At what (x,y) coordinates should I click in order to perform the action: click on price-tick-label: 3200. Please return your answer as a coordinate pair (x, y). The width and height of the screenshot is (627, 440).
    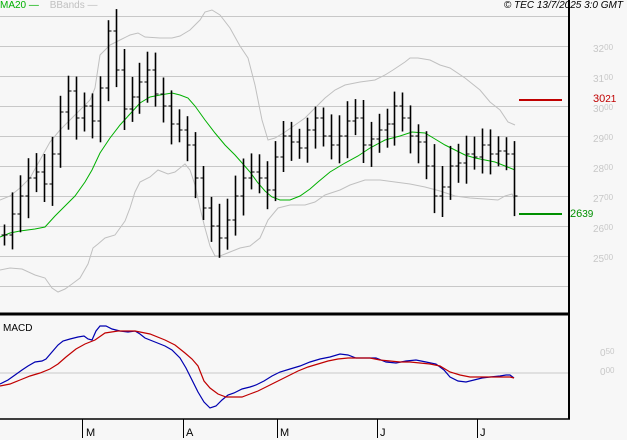
    Looking at the image, I should click on (603, 49).